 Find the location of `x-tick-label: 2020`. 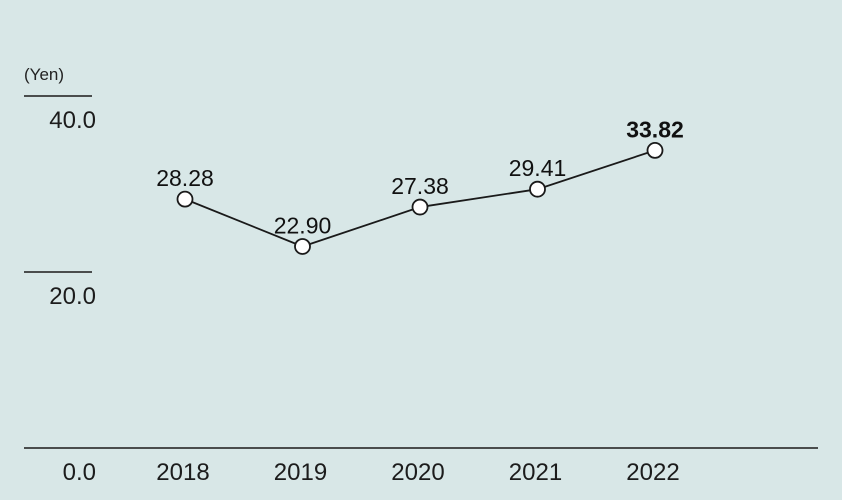

x-tick-label: 2020 is located at coordinates (417, 472).